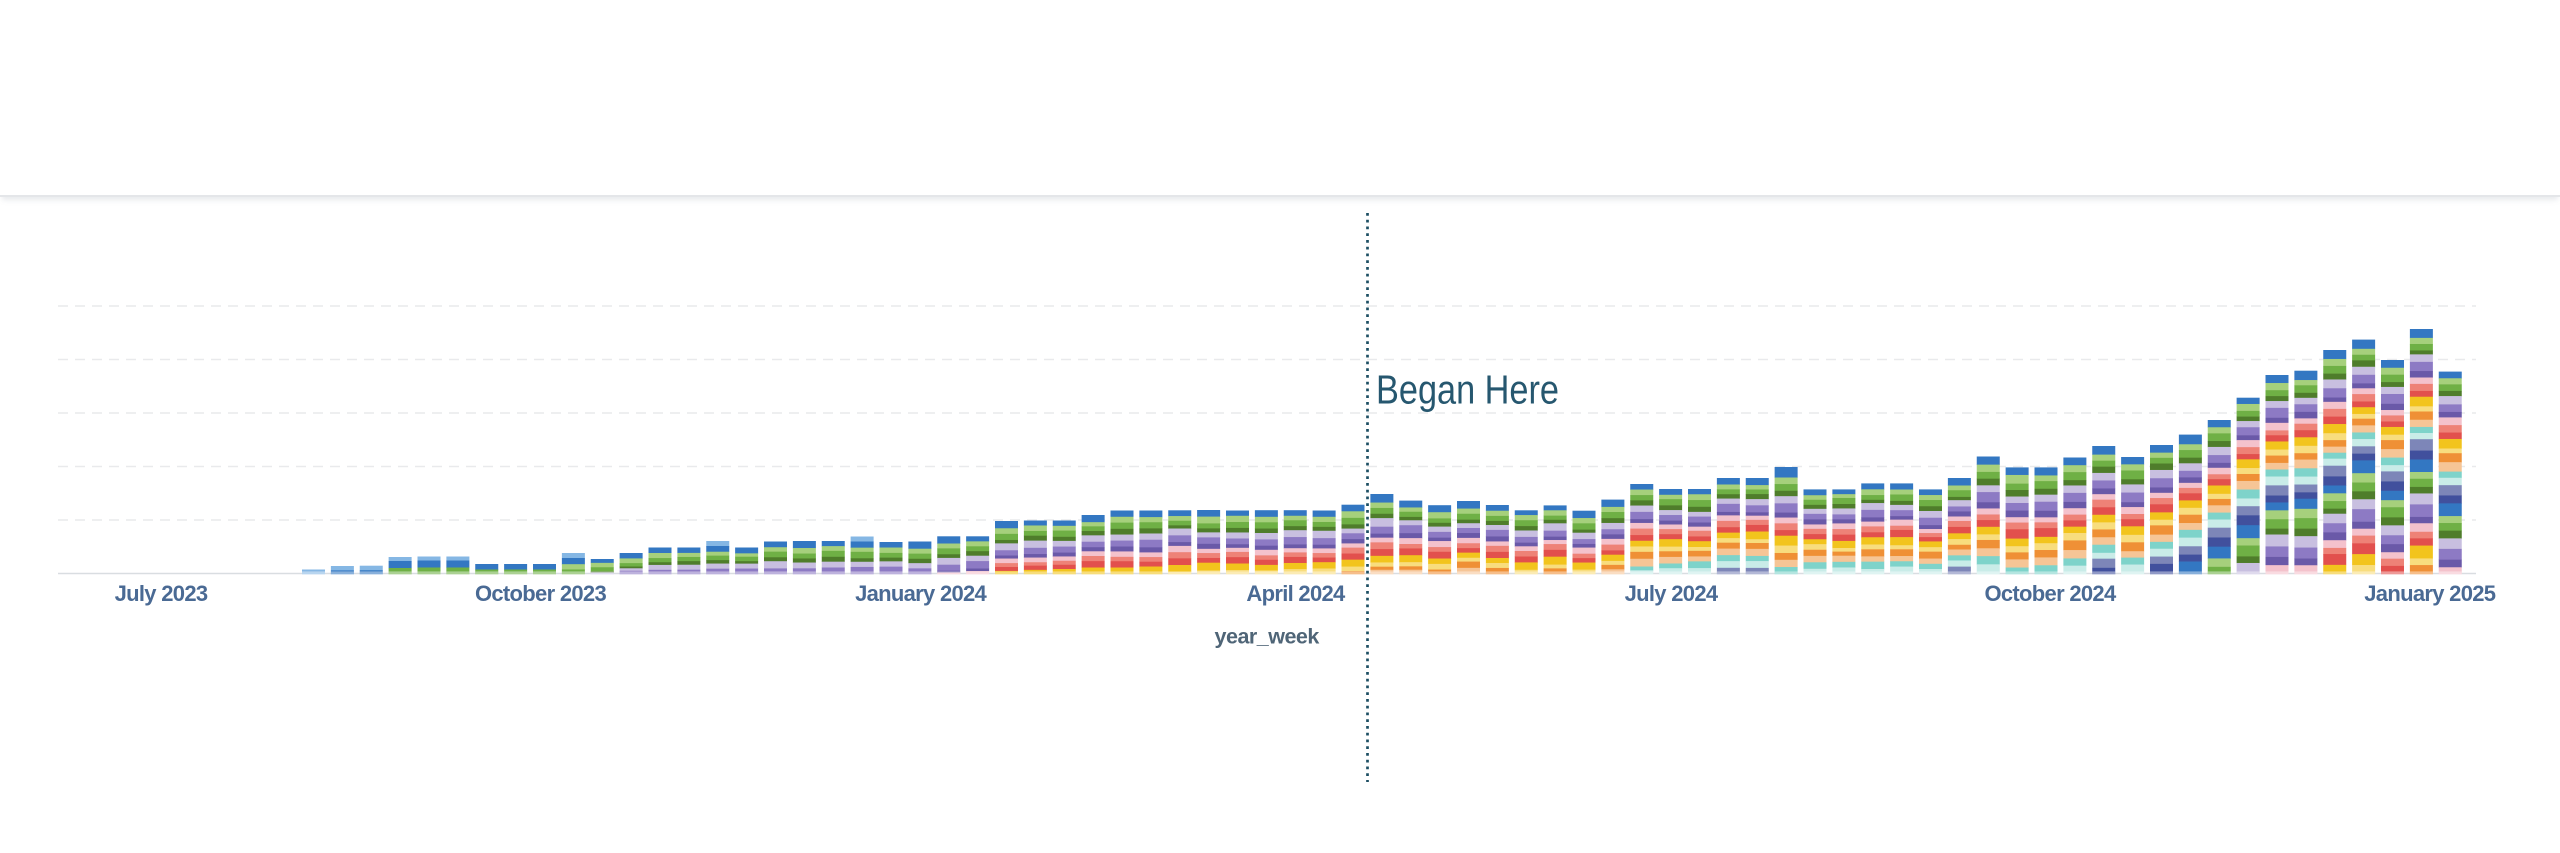 The width and height of the screenshot is (2560, 853). Describe the element at coordinates (1467, 390) in the screenshot. I see `svg-text: Began Here` at that location.